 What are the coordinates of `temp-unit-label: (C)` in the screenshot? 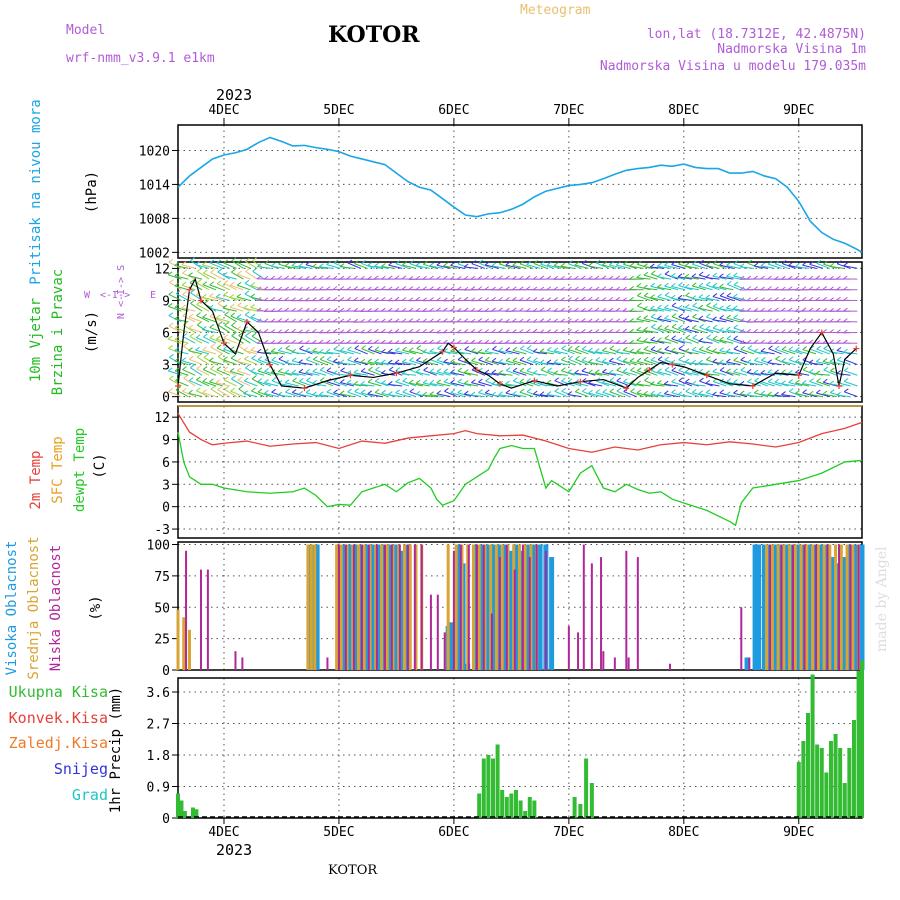 It's located at (100, 465).